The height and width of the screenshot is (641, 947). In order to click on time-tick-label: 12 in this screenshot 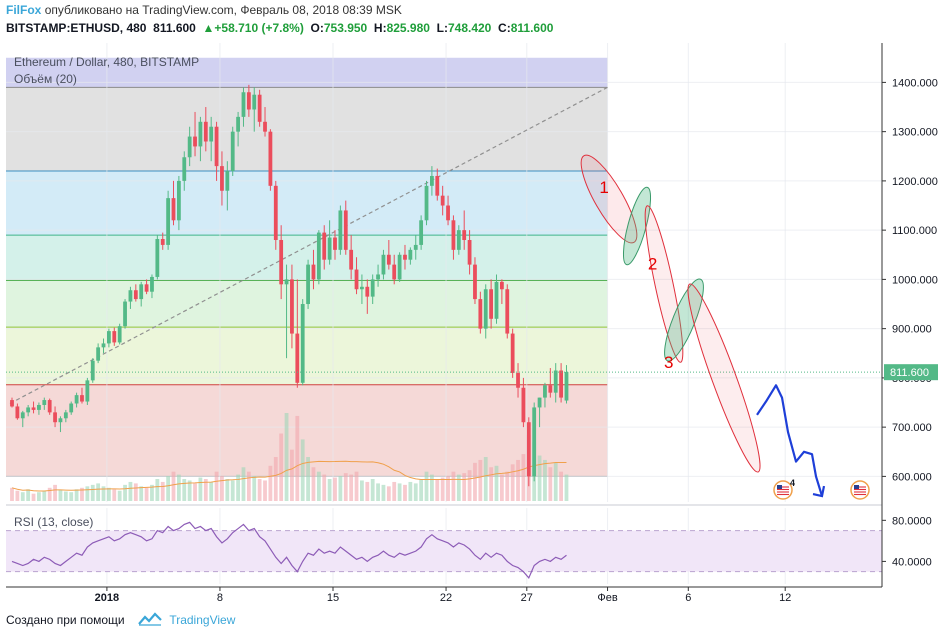, I will do `click(785, 598)`.